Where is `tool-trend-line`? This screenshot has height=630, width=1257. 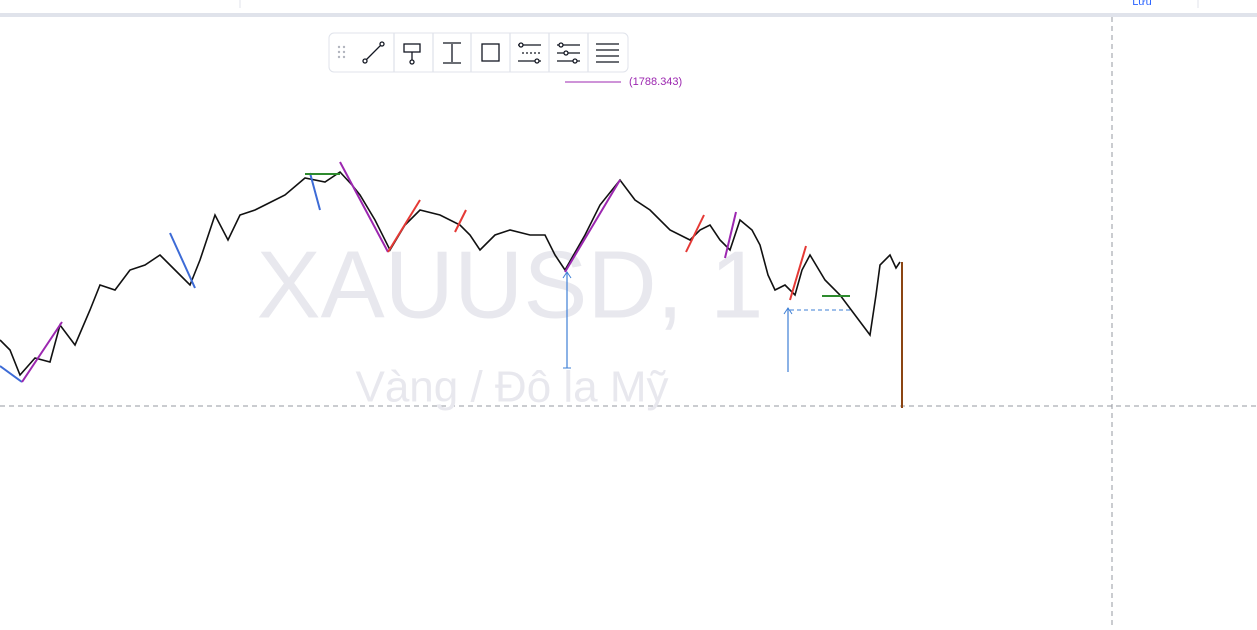
tool-trend-line is located at coordinates (373, 52).